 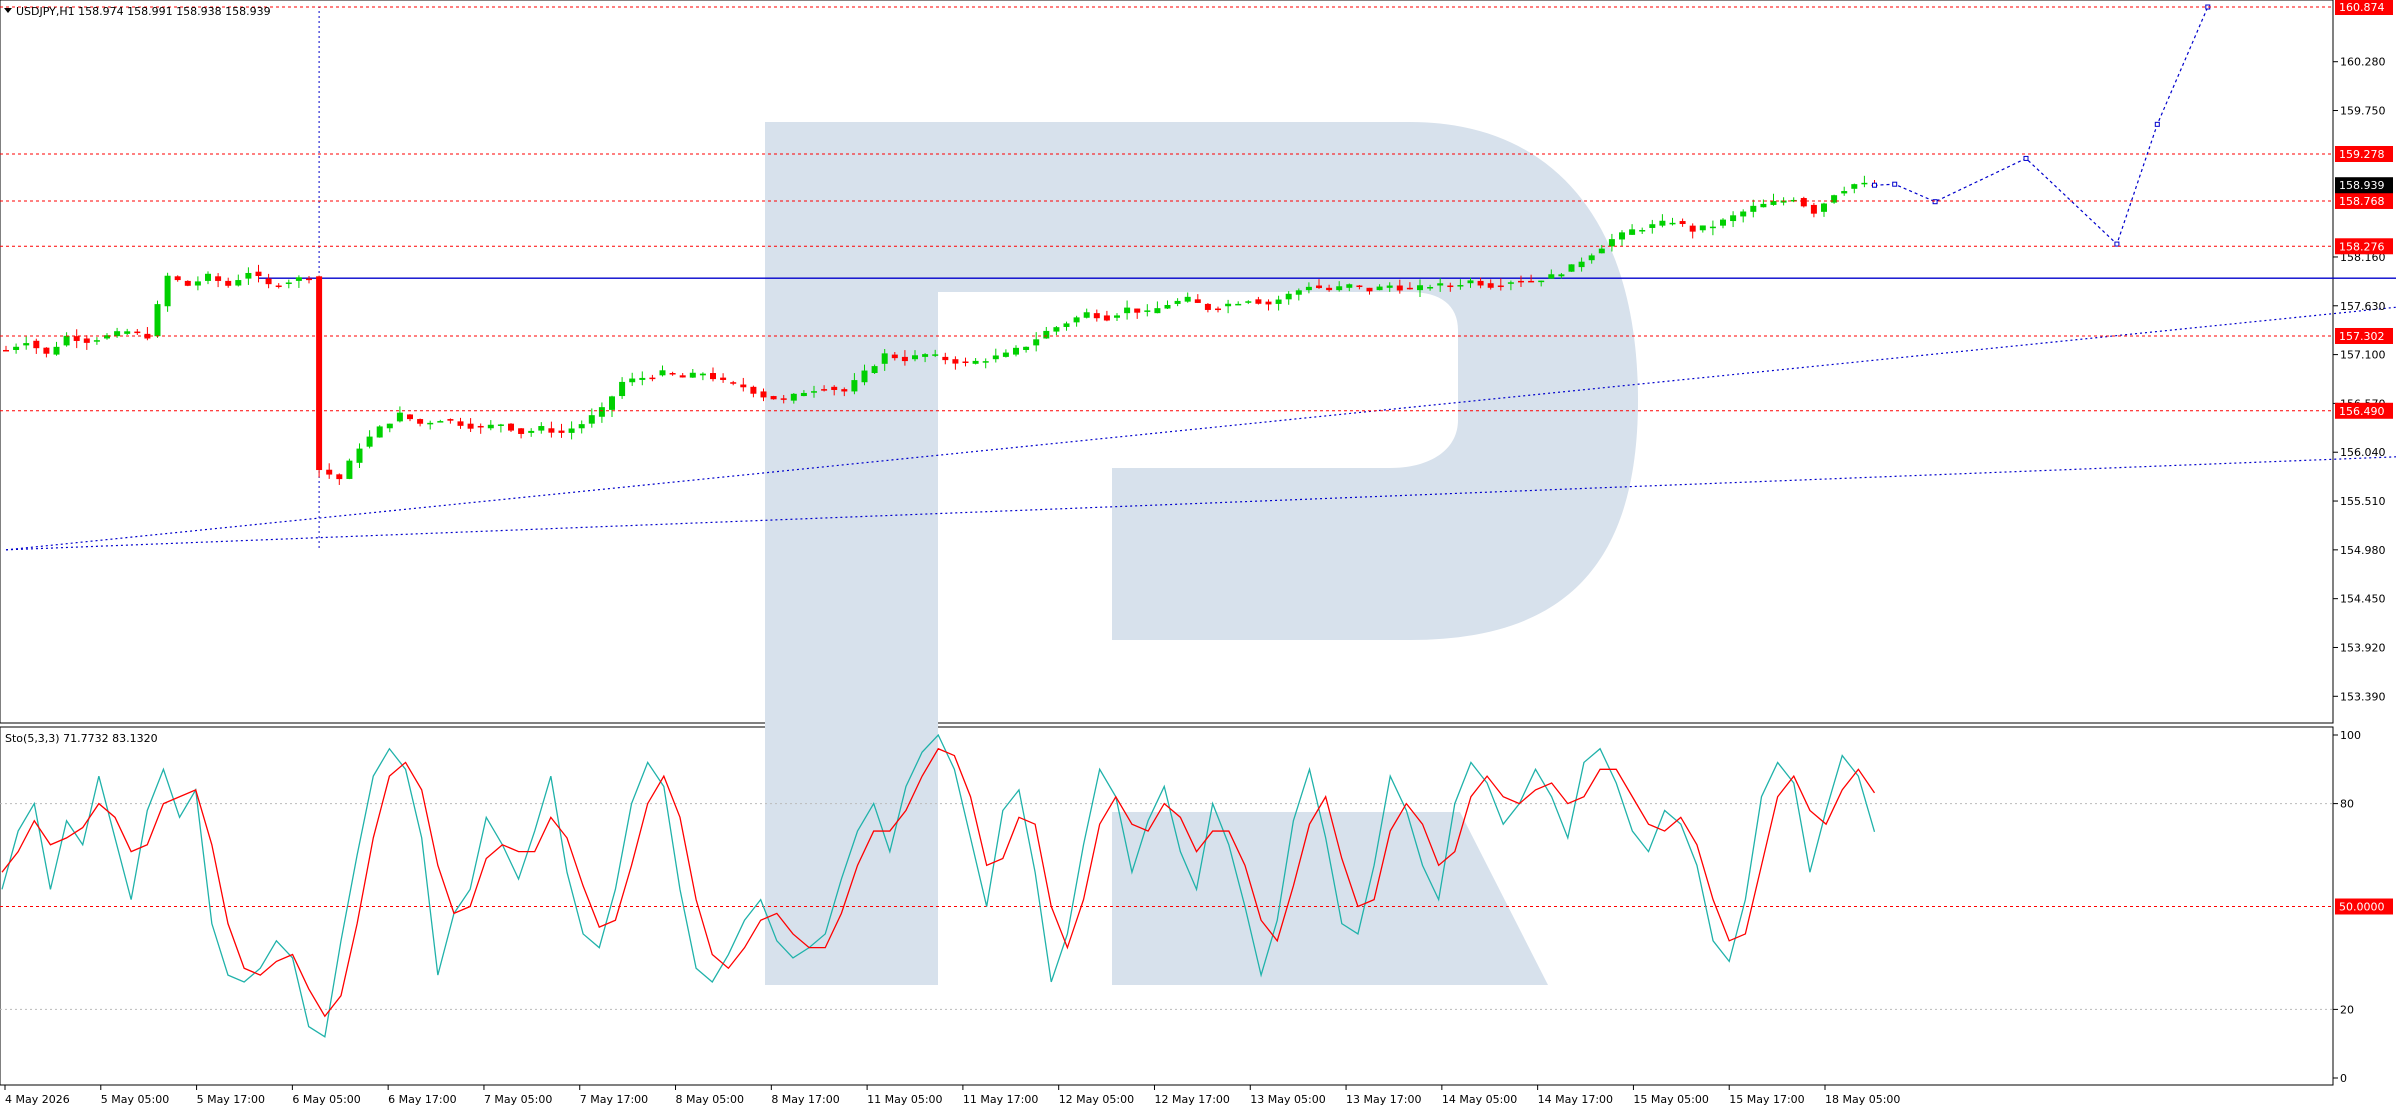 What do you see at coordinates (2364, 185) in the screenshot?
I see `current-price-tag` at bounding box center [2364, 185].